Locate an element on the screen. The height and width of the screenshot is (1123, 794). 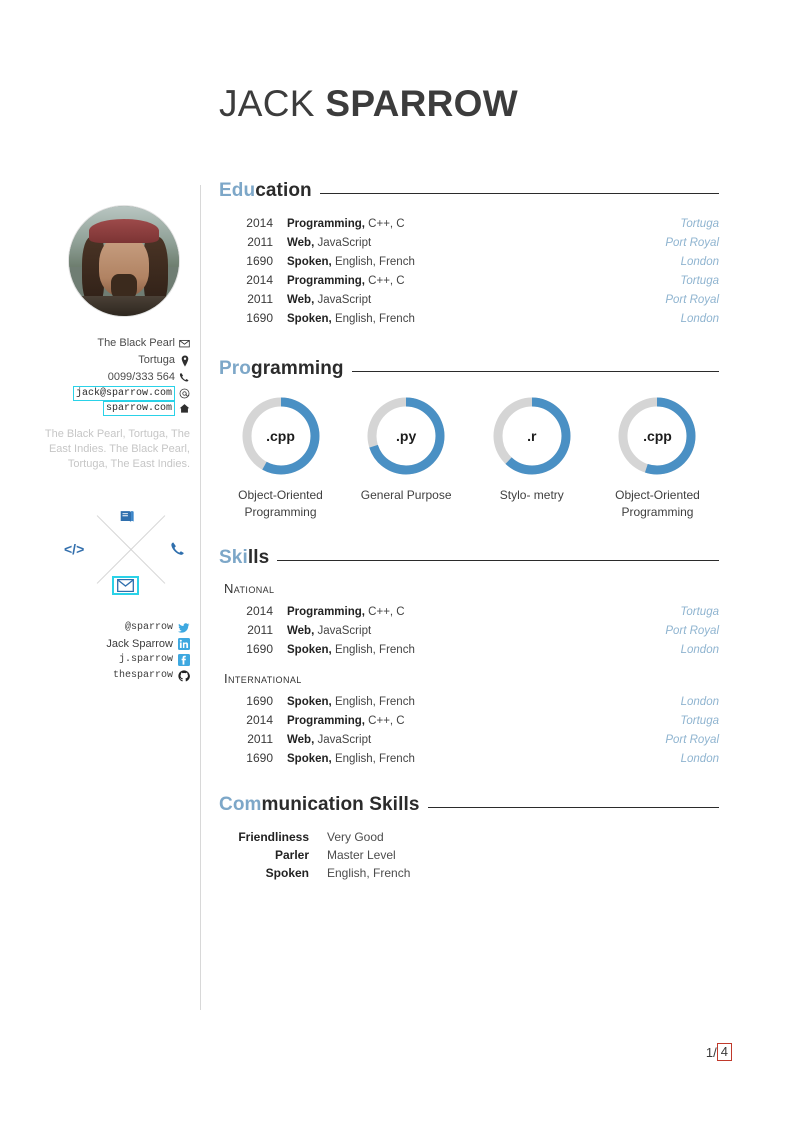
donut-caption: General Purpose is located at coordinates (406, 495).